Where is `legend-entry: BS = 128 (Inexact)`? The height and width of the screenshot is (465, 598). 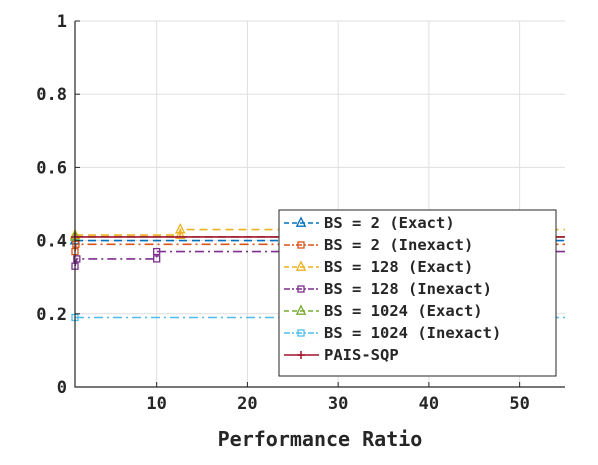
legend-entry: BS = 128 (Inexact) is located at coordinates (388, 289).